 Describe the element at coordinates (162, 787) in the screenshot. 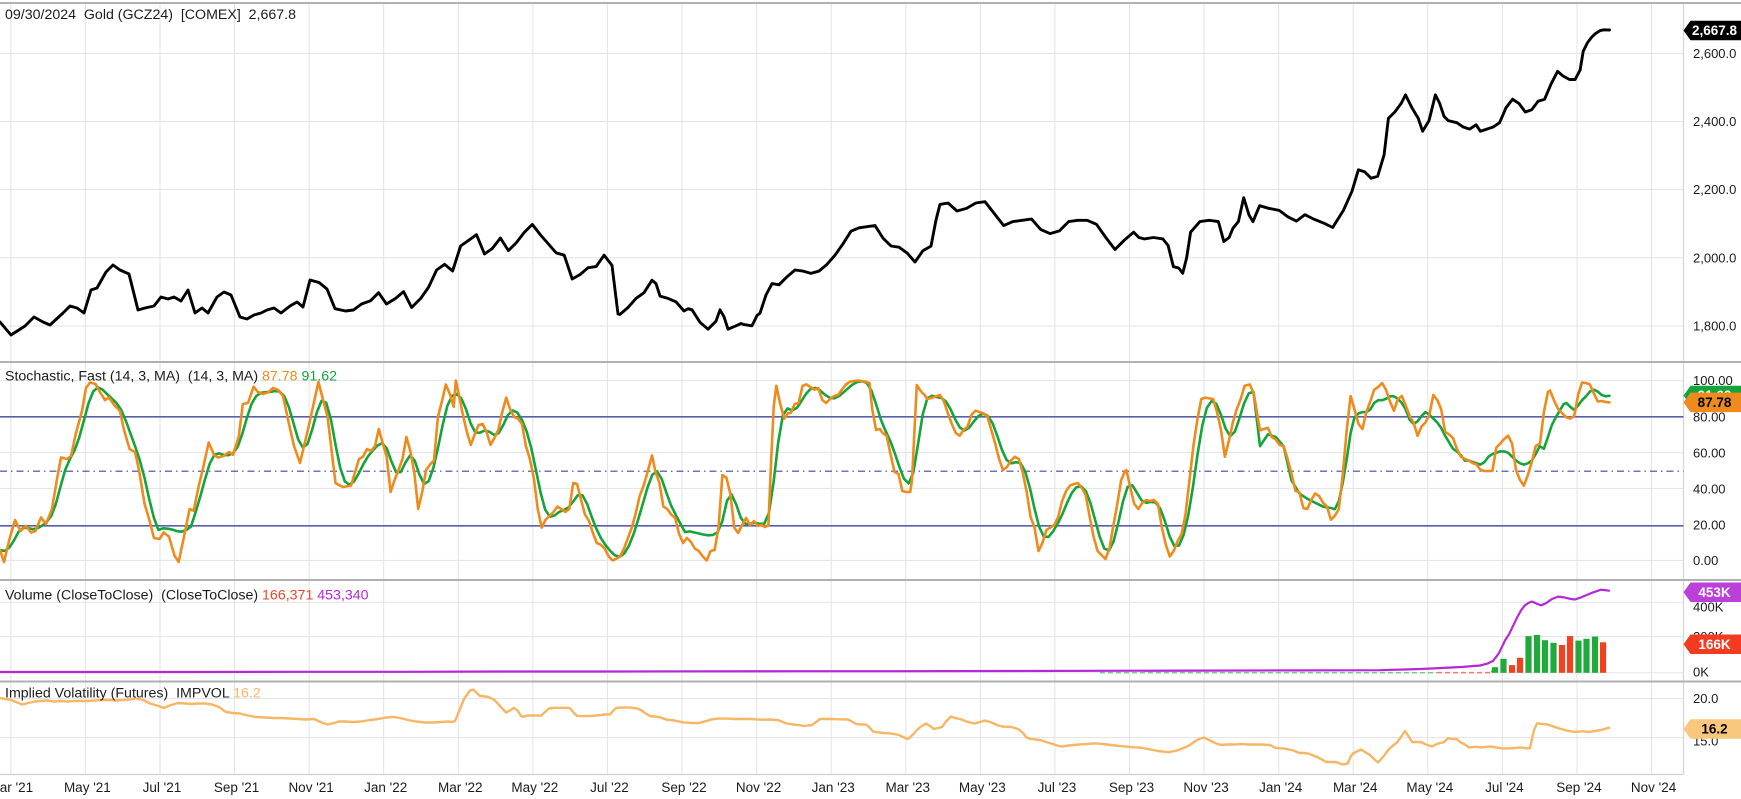

I see `svg-text: Jul '21` at that location.